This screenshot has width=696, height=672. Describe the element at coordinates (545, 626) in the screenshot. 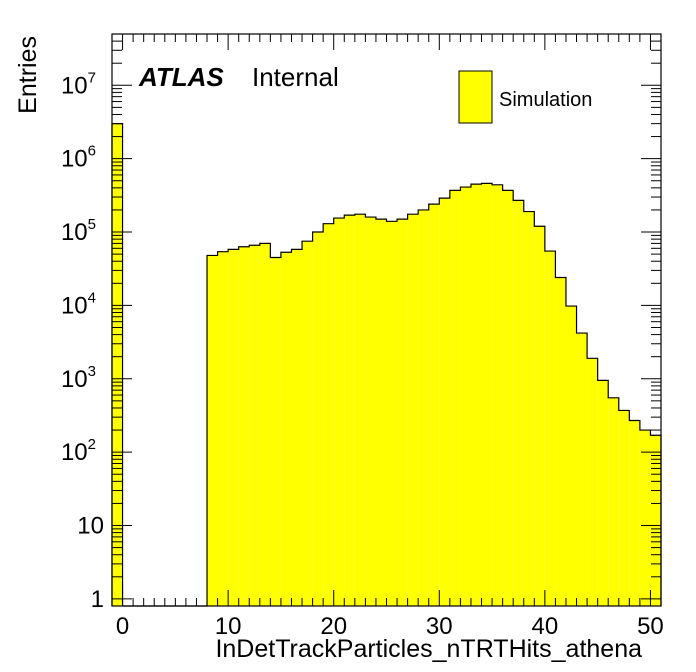

I see `x-tick-label: 40` at that location.